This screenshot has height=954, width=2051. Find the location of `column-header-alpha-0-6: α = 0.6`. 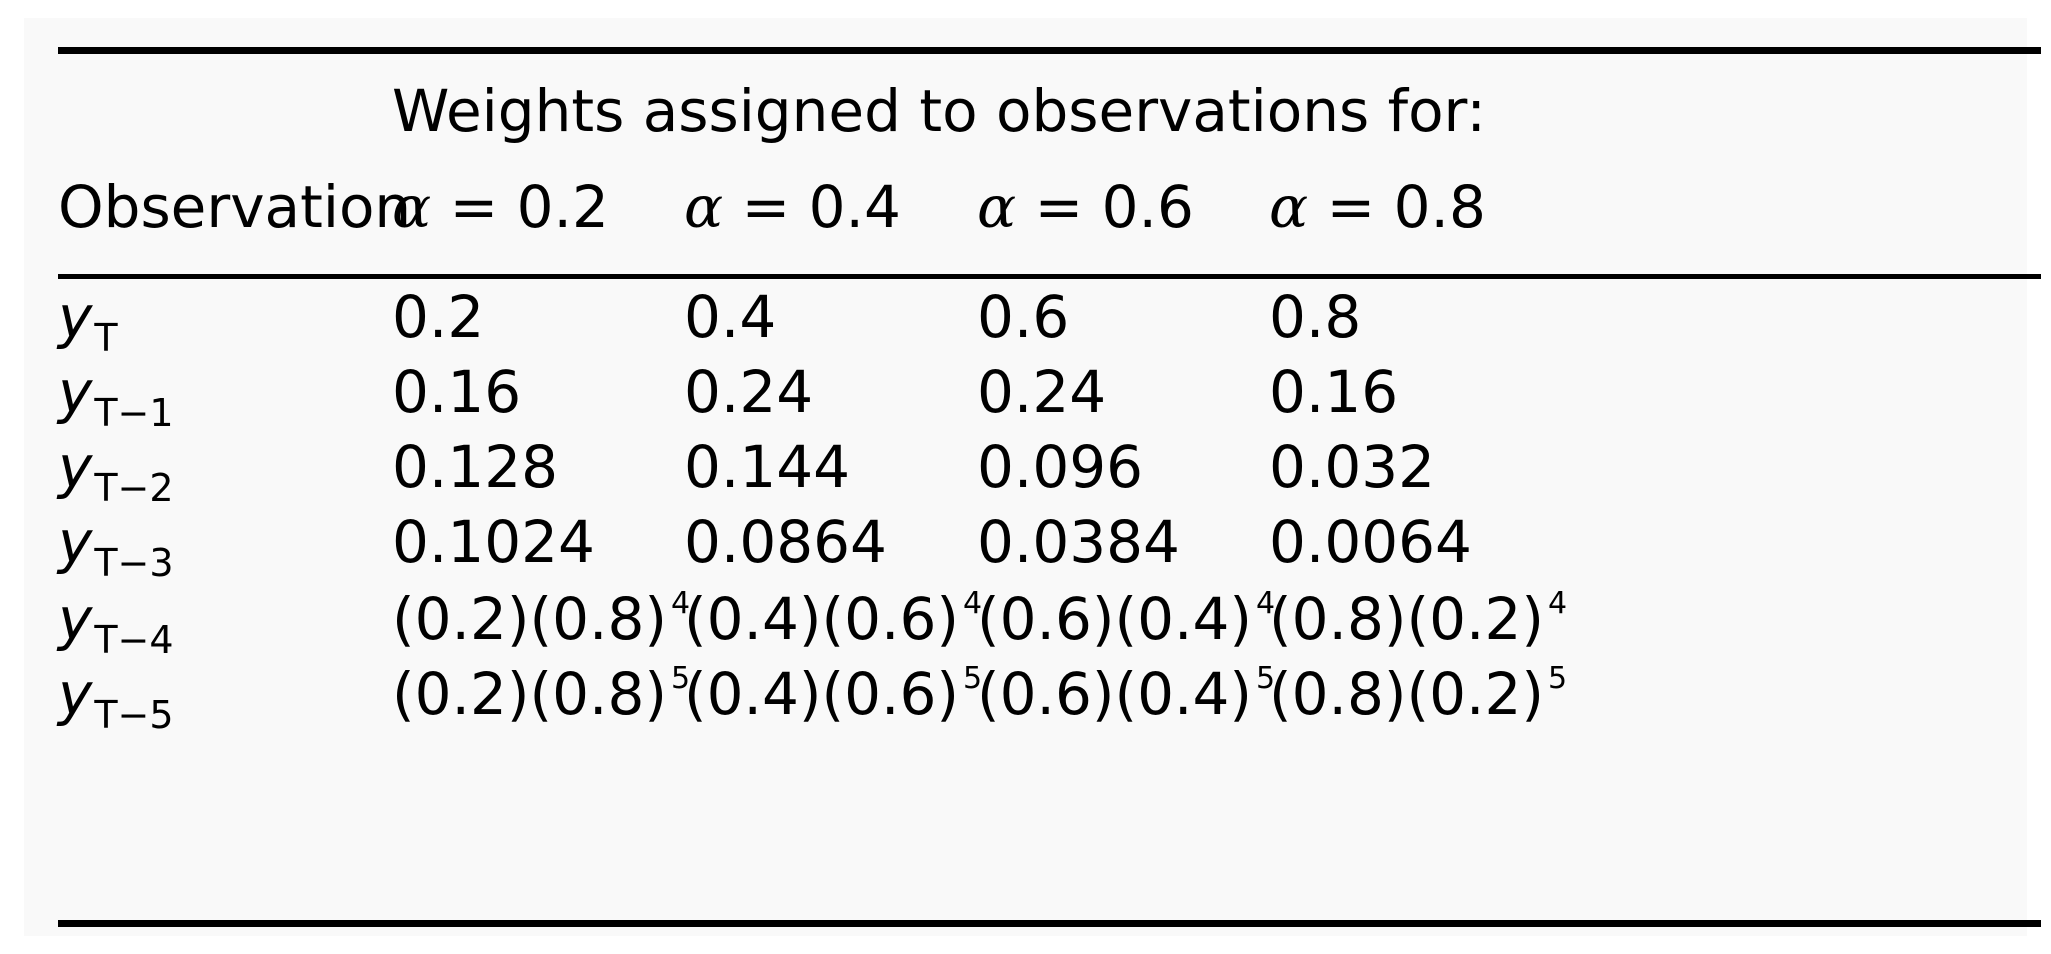

column-header-alpha-0-6: α = 0.6 is located at coordinates (1085, 207).